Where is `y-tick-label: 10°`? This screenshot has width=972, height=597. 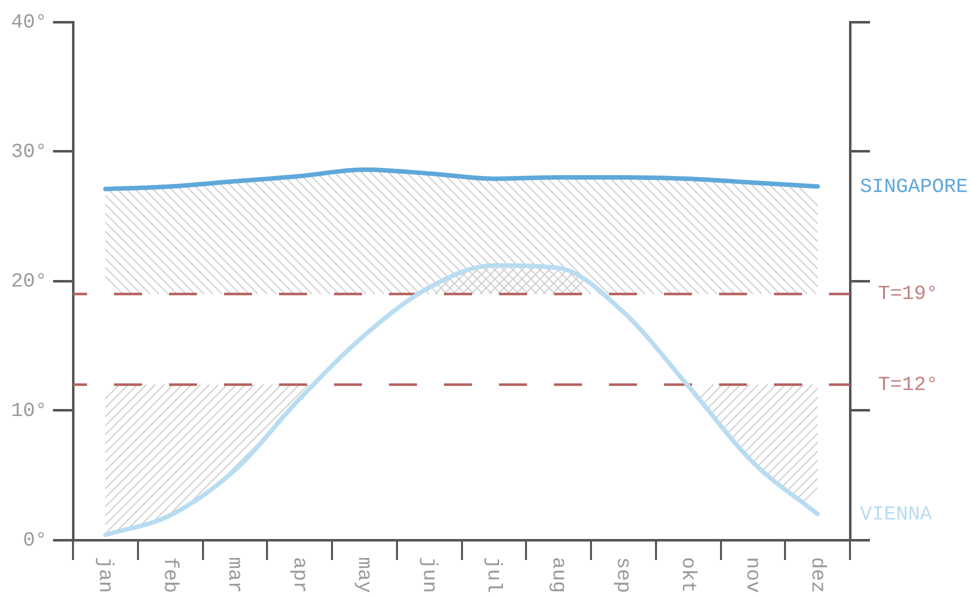
y-tick-label: 10° is located at coordinates (28, 411).